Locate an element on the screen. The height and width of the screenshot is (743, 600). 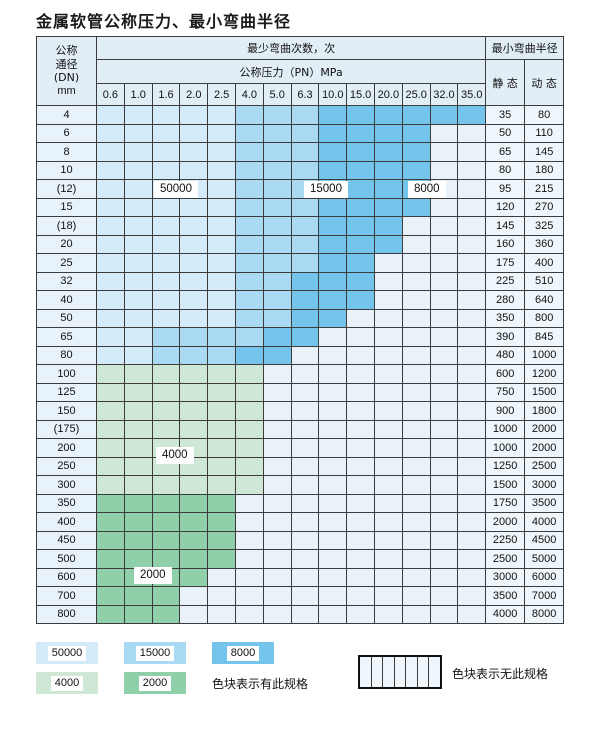
bend-count-header: 最少弯曲次数，次 is located at coordinates (291, 48).